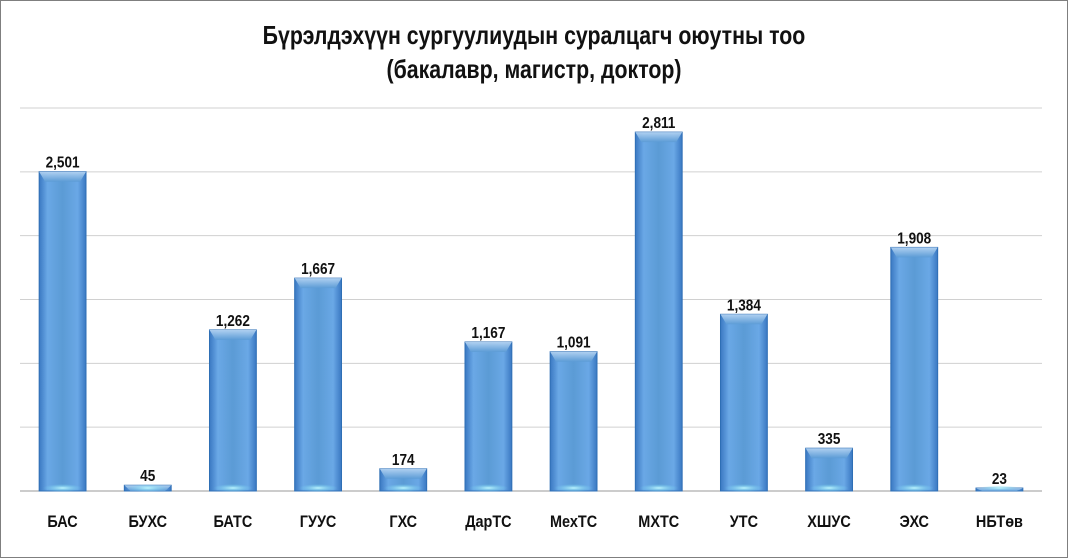 The height and width of the screenshot is (558, 1068). Describe the element at coordinates (744, 305) in the screenshot. I see `data-label: 1,384` at that location.